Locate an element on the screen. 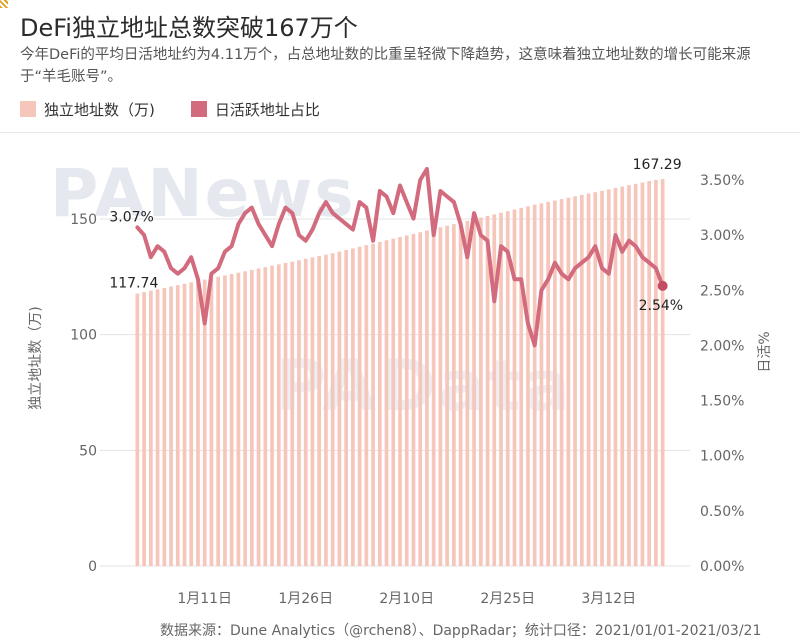 The width and height of the screenshot is (800, 640). legend-label-active-ratio: 日活跃地址占比 is located at coordinates (267, 109).